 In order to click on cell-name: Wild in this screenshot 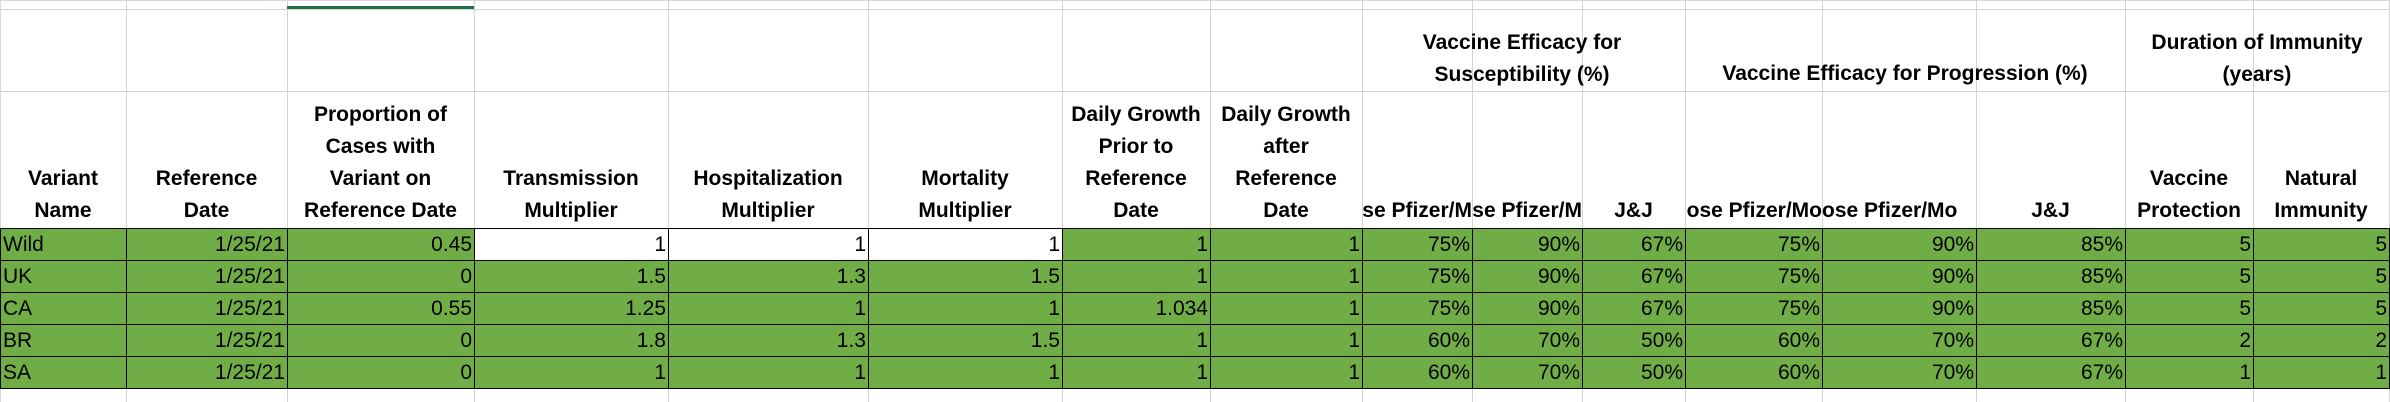, I will do `click(63, 244)`.